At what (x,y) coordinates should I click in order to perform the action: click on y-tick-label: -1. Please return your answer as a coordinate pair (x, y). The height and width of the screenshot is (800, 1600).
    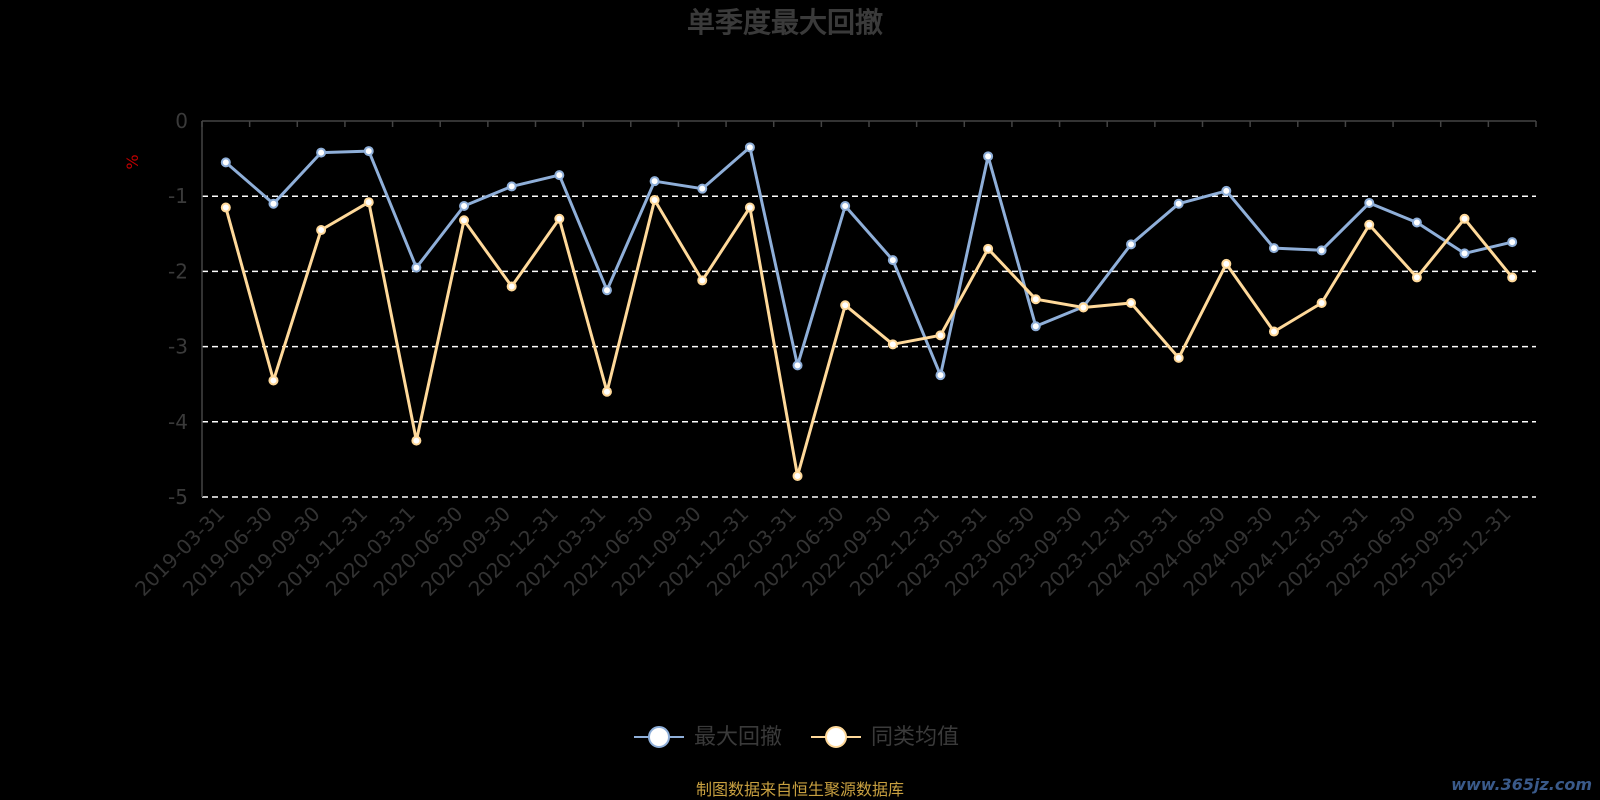
    Looking at the image, I should click on (178, 196).